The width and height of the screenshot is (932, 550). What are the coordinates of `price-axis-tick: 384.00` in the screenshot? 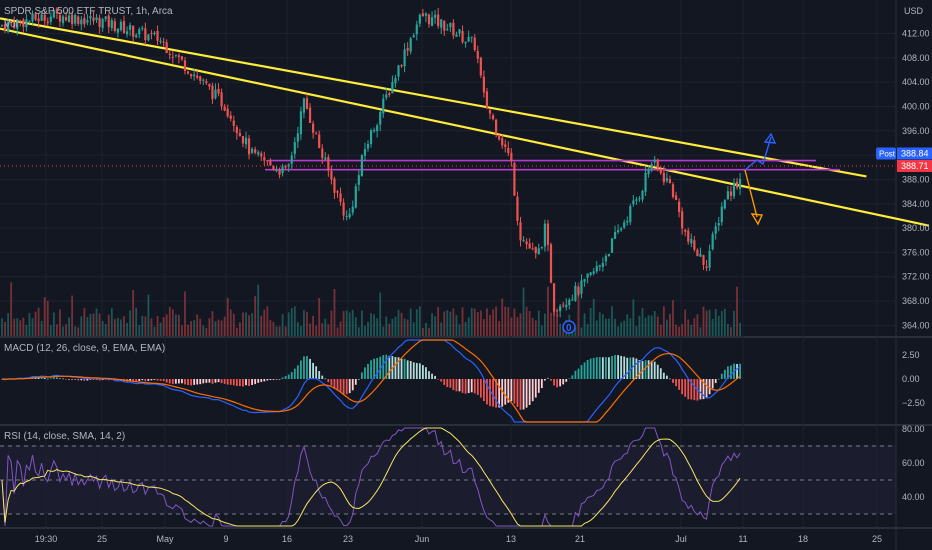 It's located at (916, 204).